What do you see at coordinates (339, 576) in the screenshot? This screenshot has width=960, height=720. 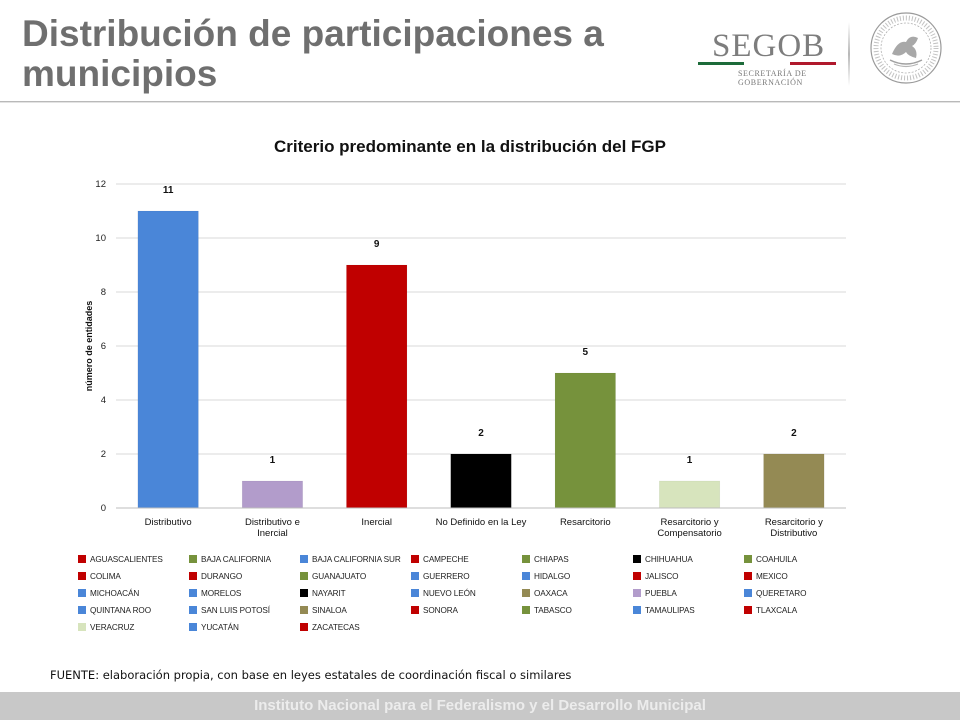 I see `legend-label: GUANAJUATO` at bounding box center [339, 576].